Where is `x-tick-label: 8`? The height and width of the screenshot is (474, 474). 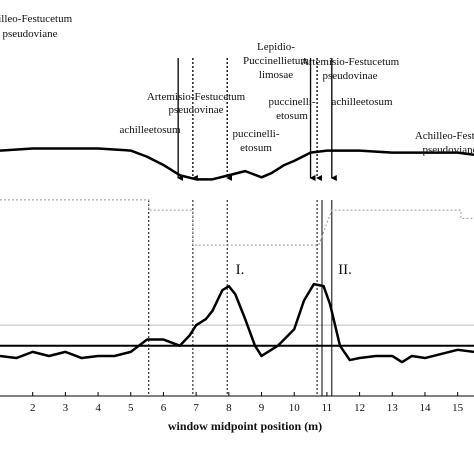 x-tick-label: 8 is located at coordinates (229, 408).